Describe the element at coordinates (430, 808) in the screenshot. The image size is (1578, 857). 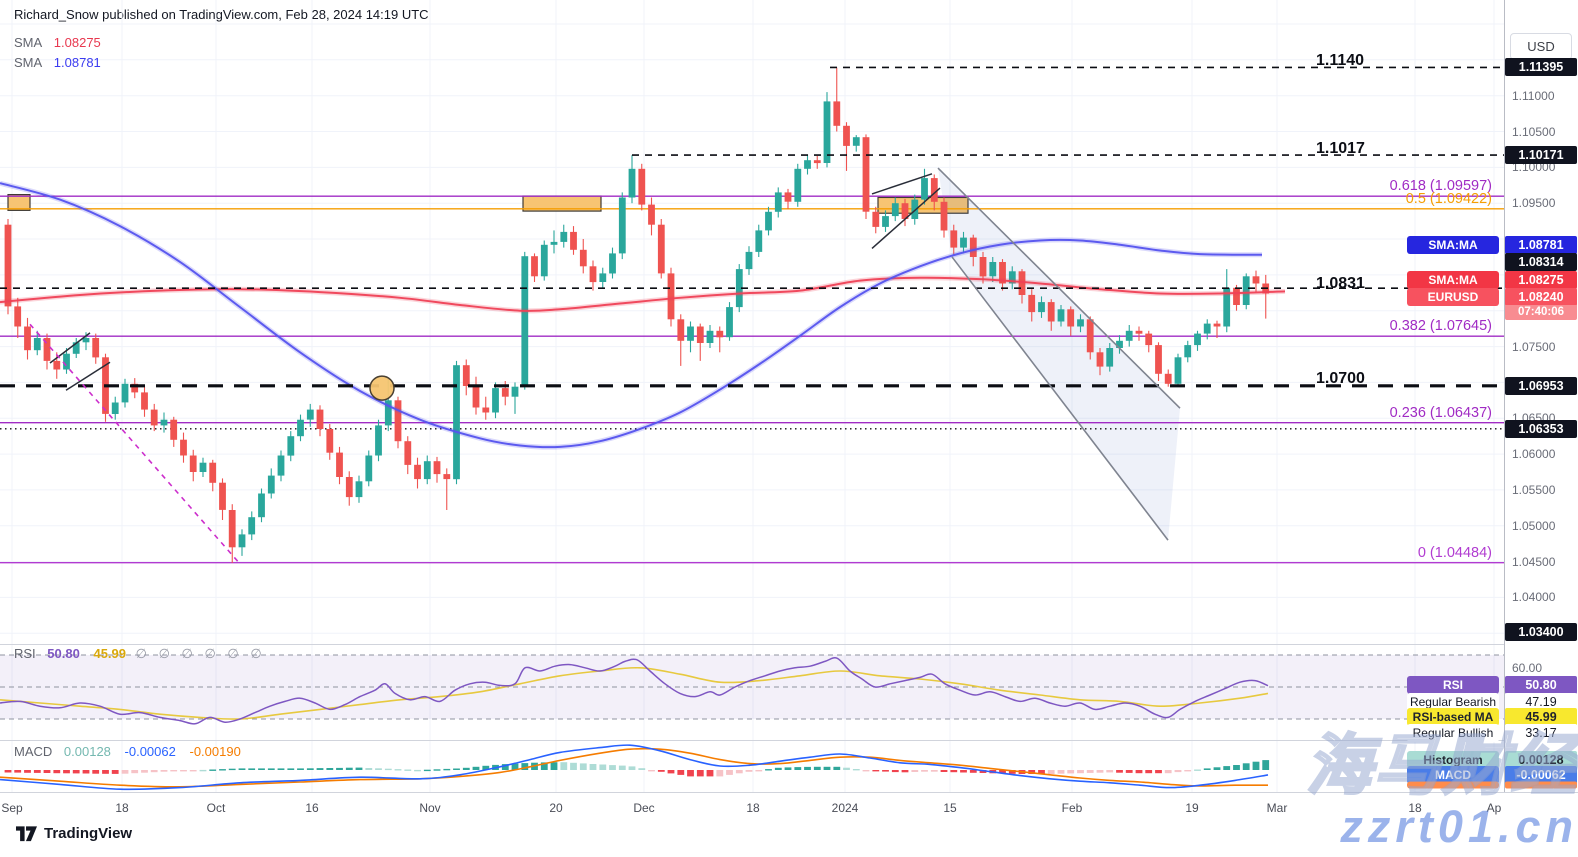
I see `time-label-Nov: Nov` at that location.